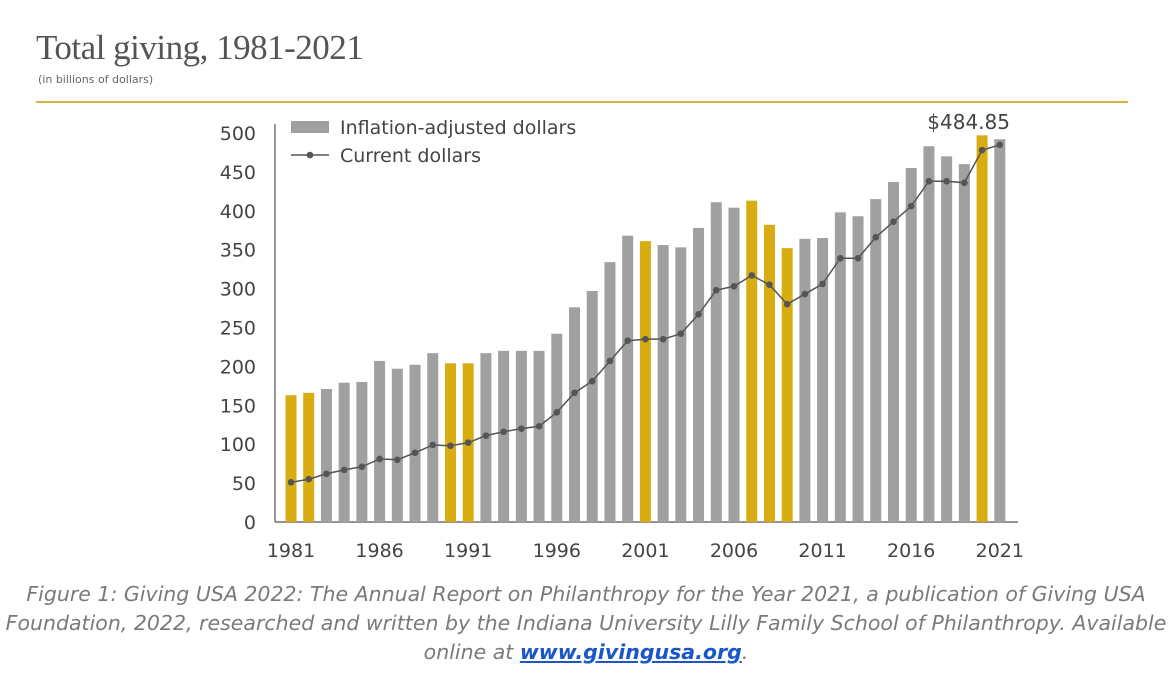  I want to click on y-tick-label: 200, so click(238, 367).